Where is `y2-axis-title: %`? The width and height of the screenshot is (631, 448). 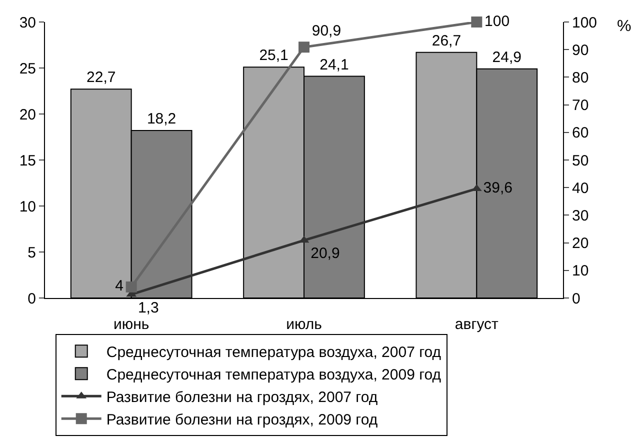 y2-axis-title: % is located at coordinates (624, 26).